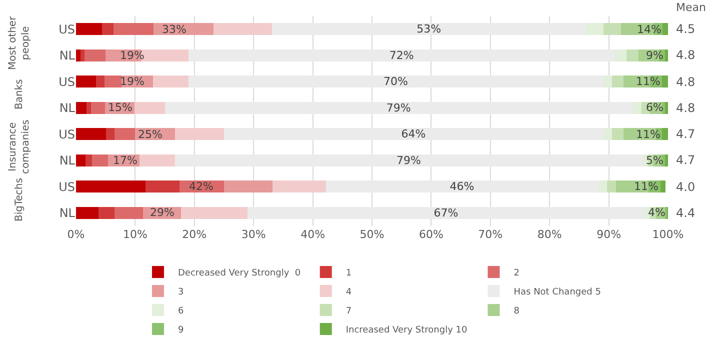  What do you see at coordinates (181, 293) in the screenshot?
I see `legend-label: 3` at bounding box center [181, 293].